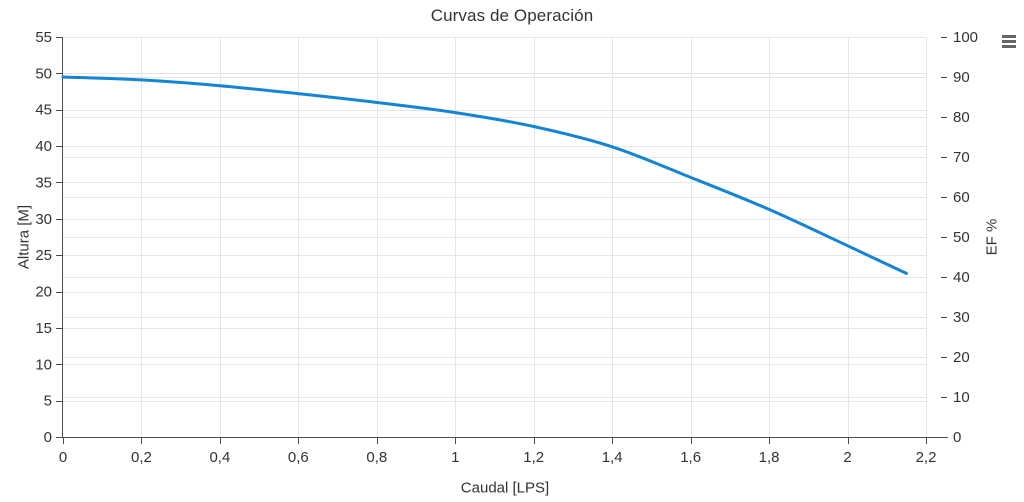  Describe the element at coordinates (612, 457) in the screenshot. I see `x-tick-label: 1,4` at that location.